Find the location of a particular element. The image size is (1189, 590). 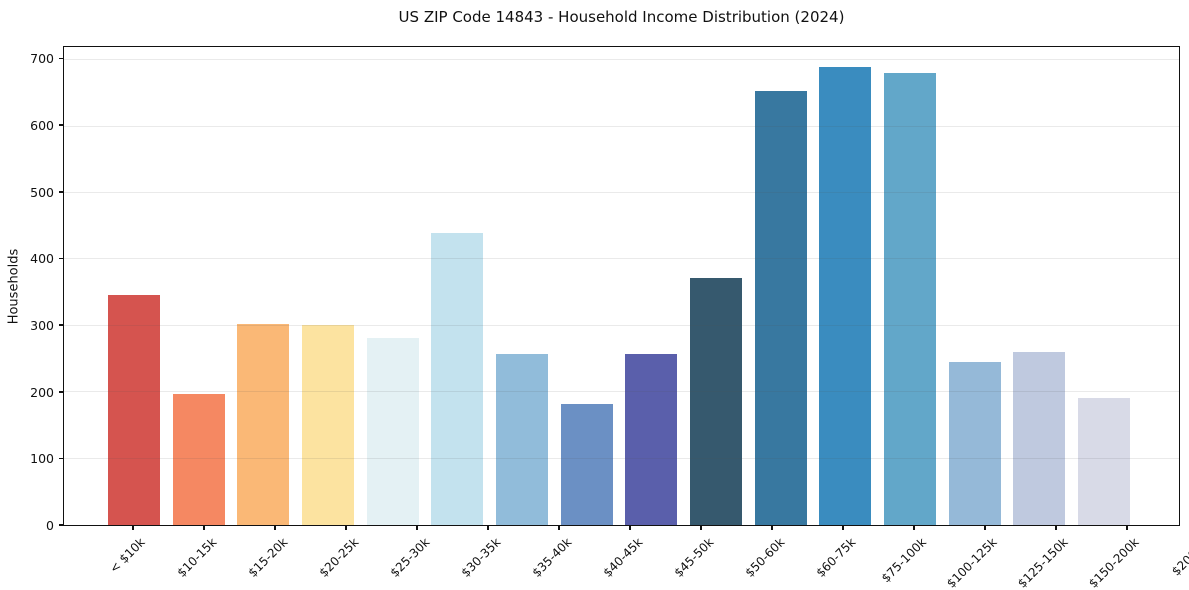

x-tick-label: < $10k is located at coordinates (127, 555).